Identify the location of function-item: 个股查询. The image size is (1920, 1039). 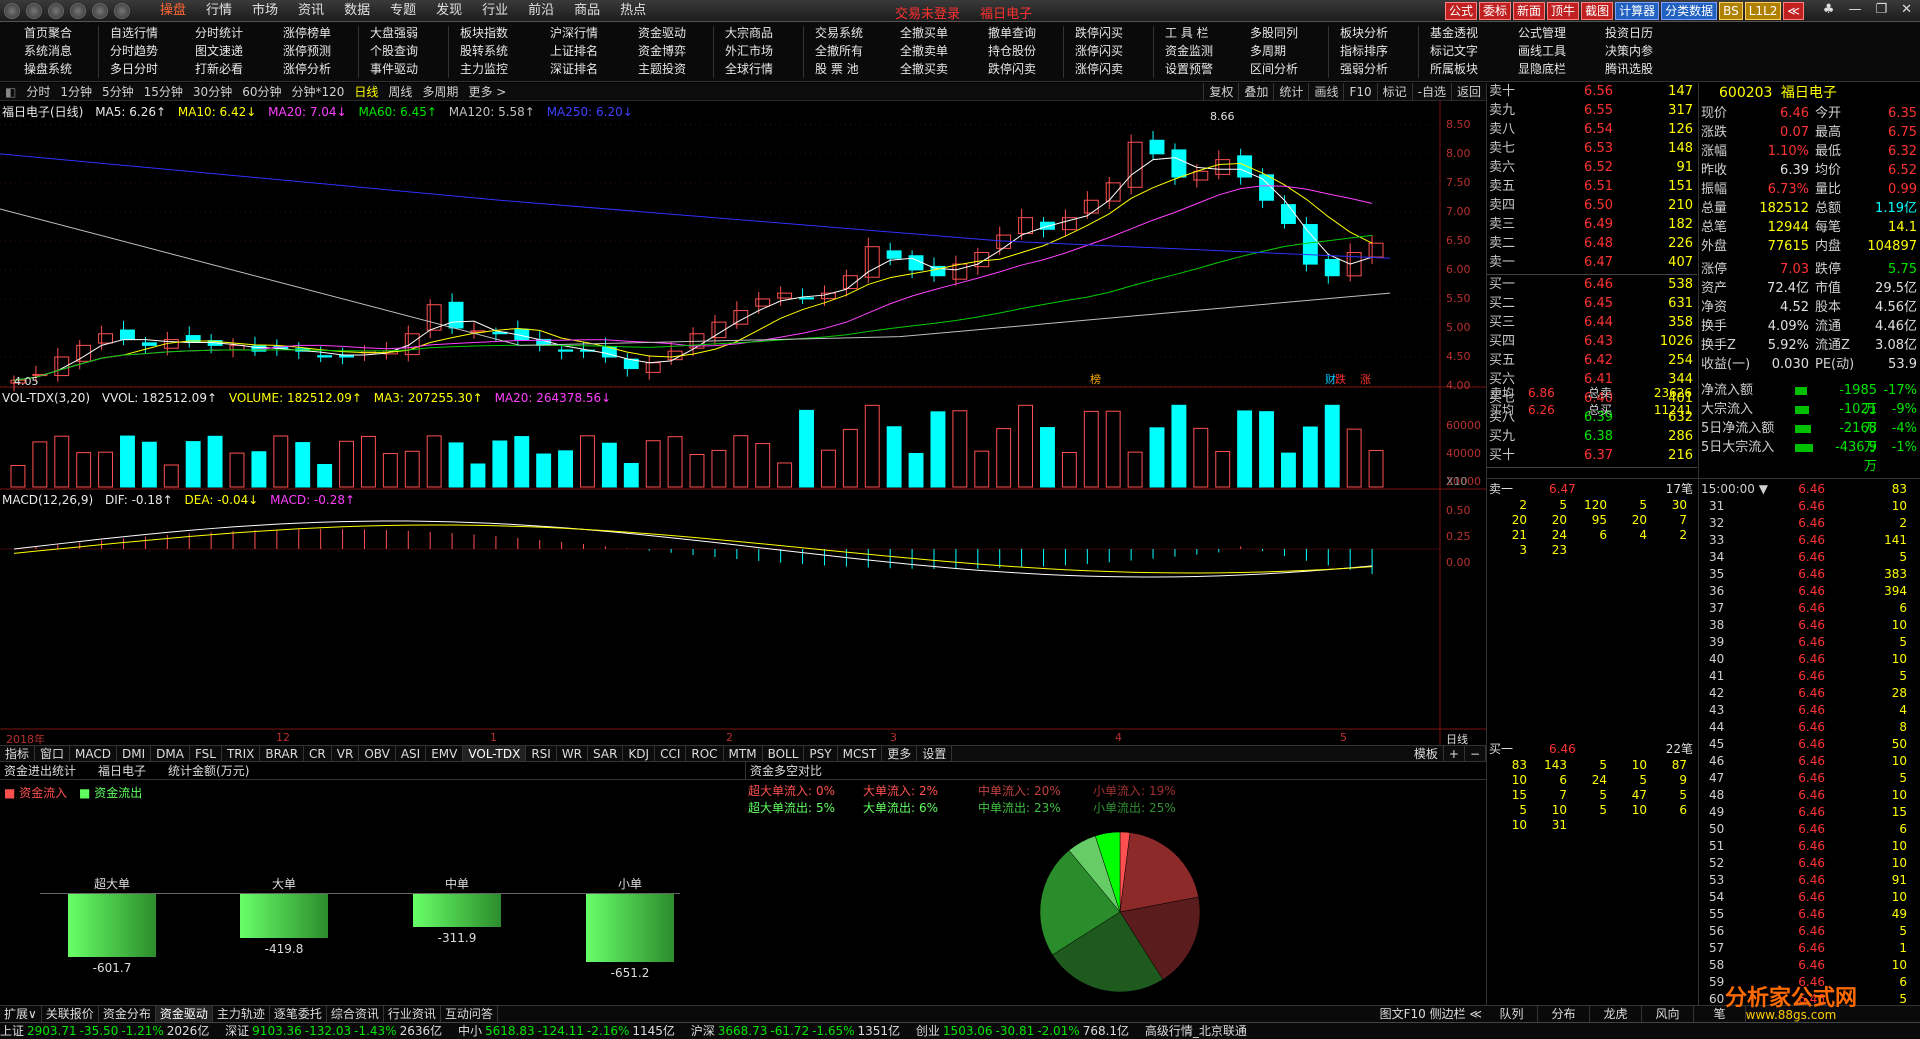
(394, 51).